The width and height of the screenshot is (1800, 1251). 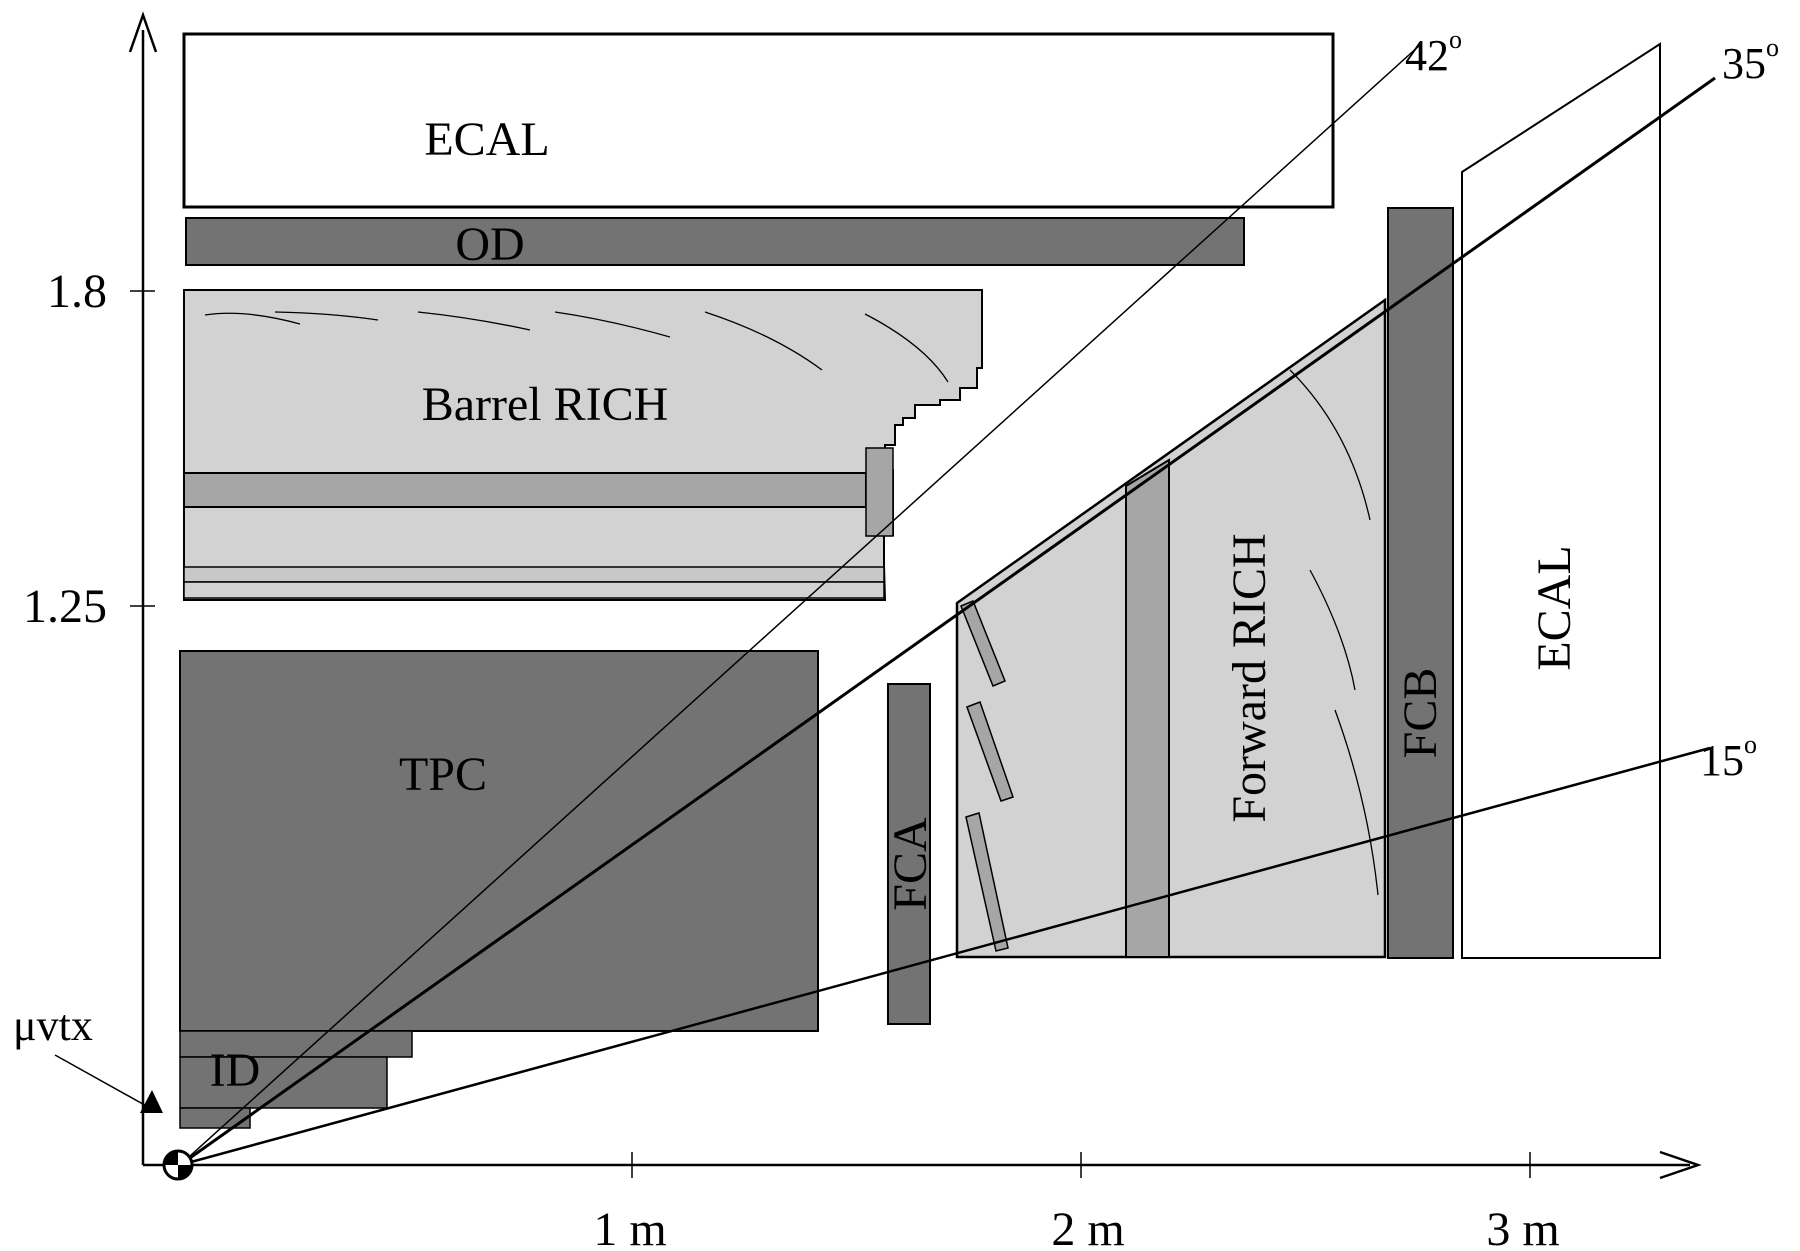 What do you see at coordinates (151, 1101) in the screenshot?
I see `muvtx-triangle-icon` at bounding box center [151, 1101].